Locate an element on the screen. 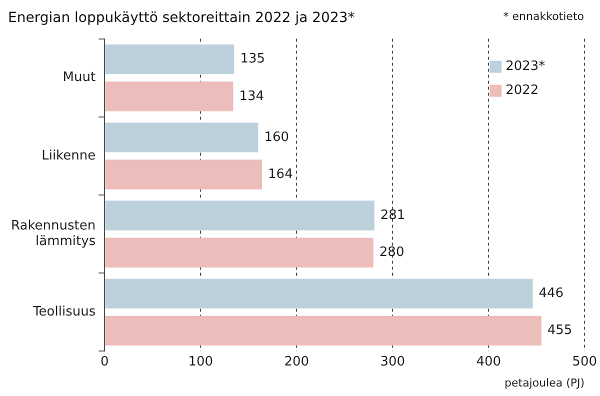 This screenshot has width=600, height=396. data-label: 455 is located at coordinates (559, 330).